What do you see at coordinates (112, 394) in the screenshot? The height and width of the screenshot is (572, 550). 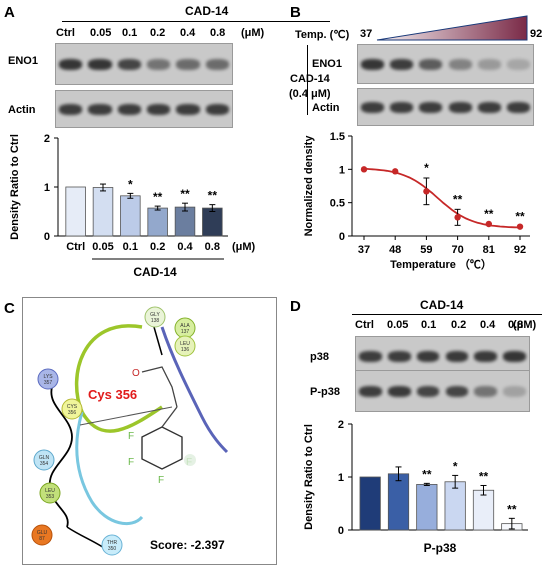 I see `residue-highlight-label: Cys 356` at bounding box center [112, 394].